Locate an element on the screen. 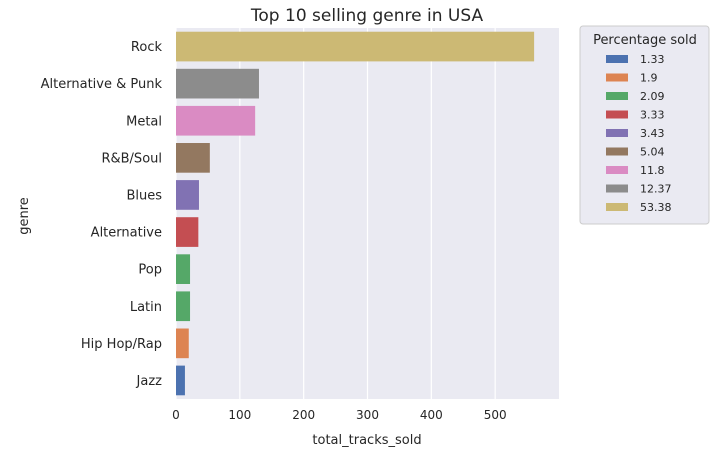  x-tick-label: 400 is located at coordinates (431, 415).